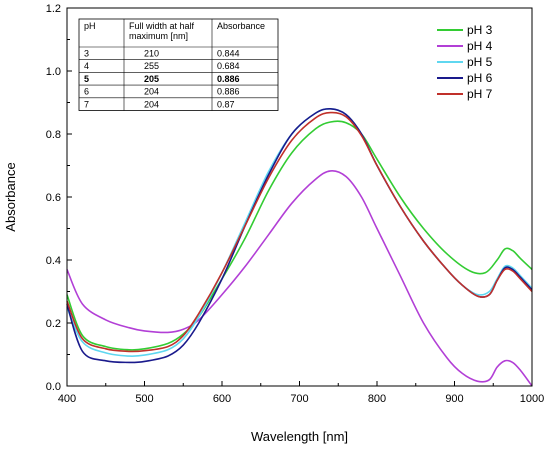 The image size is (550, 449). Describe the element at coordinates (158, 36) in the screenshot. I see `table-header-cell: maximum [nm]` at that location.